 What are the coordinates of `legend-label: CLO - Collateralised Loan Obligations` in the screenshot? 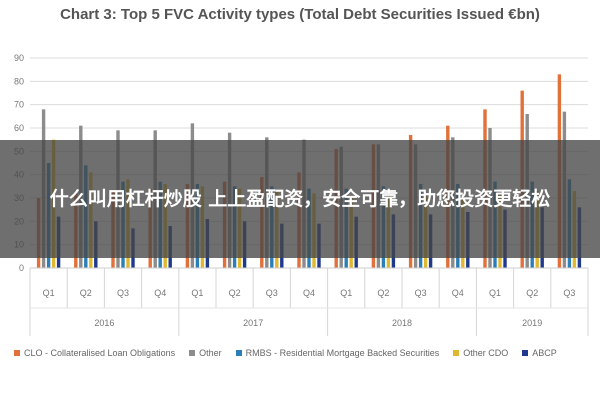 It's located at (100, 353).